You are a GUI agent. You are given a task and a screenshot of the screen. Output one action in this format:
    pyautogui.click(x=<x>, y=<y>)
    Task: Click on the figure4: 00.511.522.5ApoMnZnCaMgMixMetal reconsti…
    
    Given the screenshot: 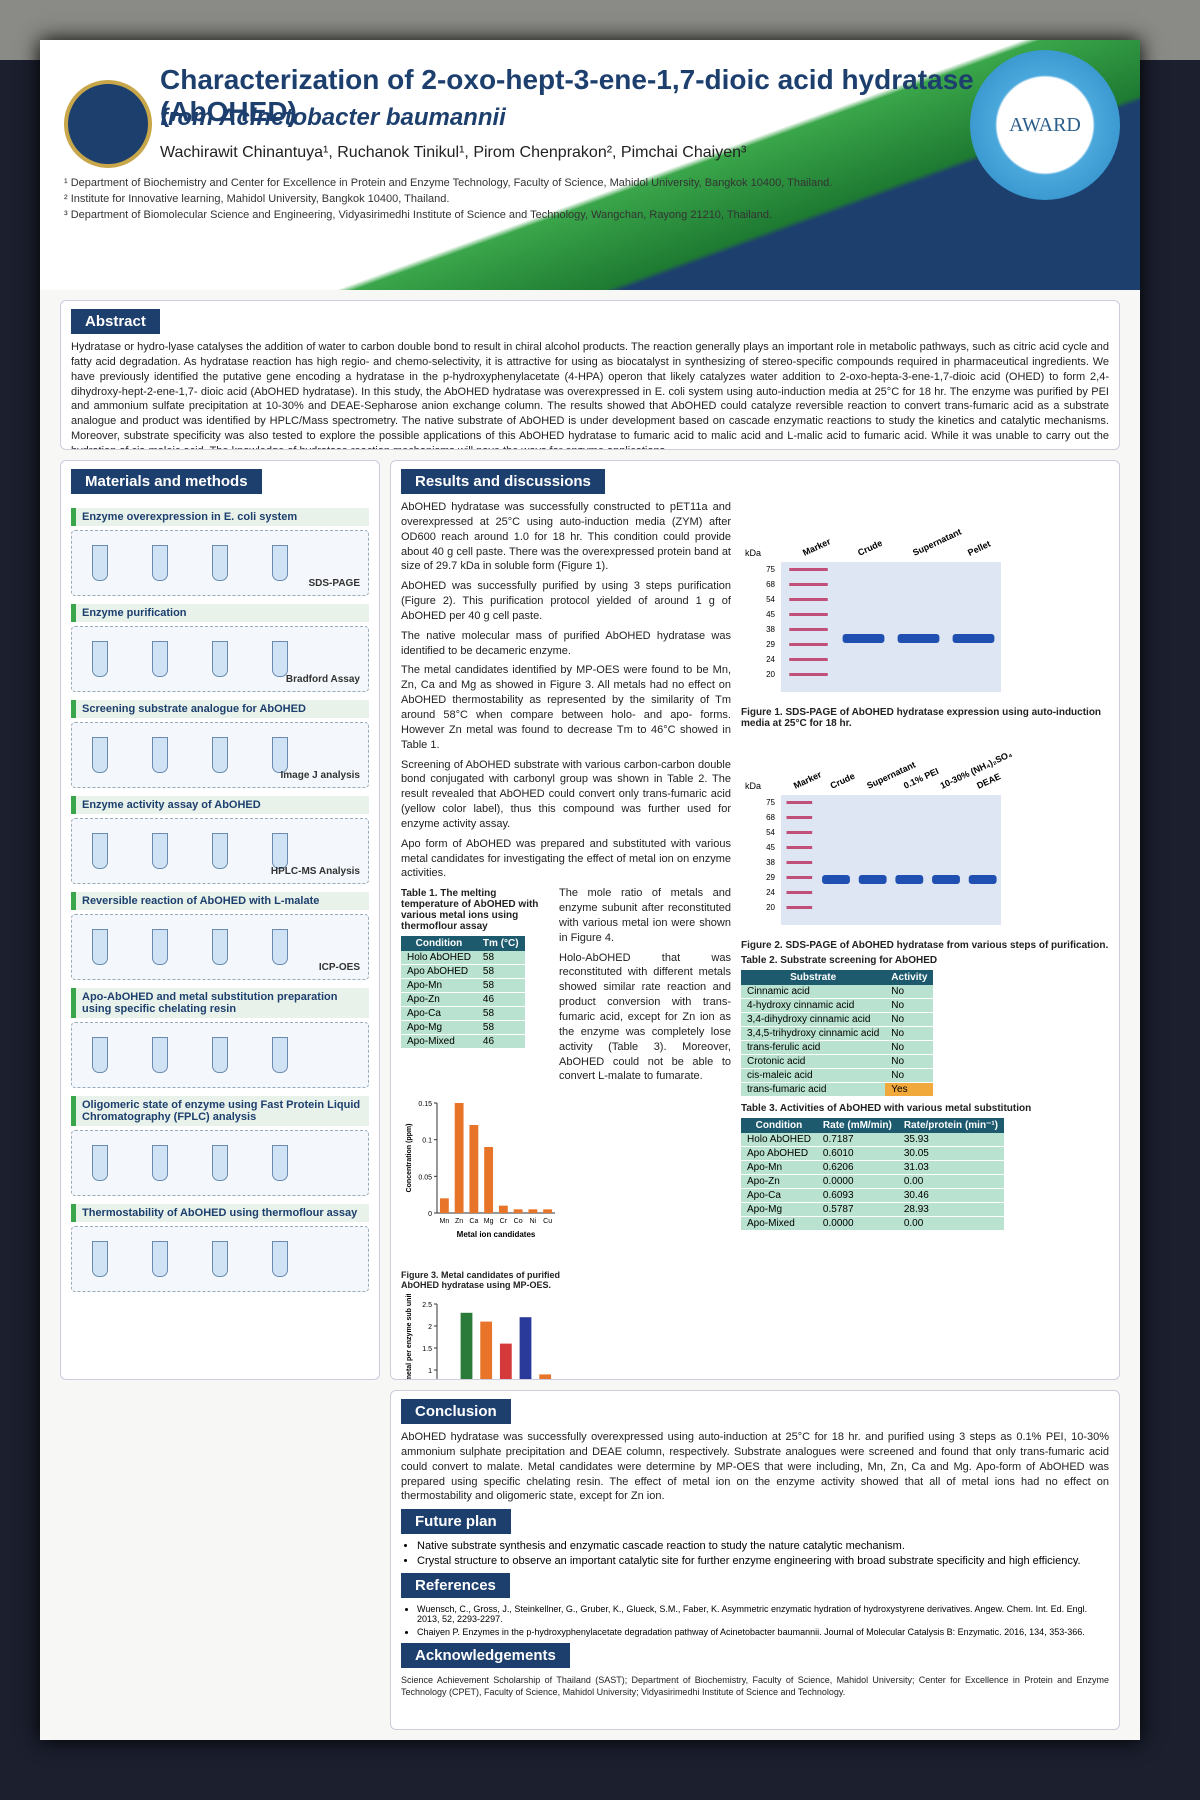 What is the action you would take?
    pyautogui.click(x=481, y=1336)
    